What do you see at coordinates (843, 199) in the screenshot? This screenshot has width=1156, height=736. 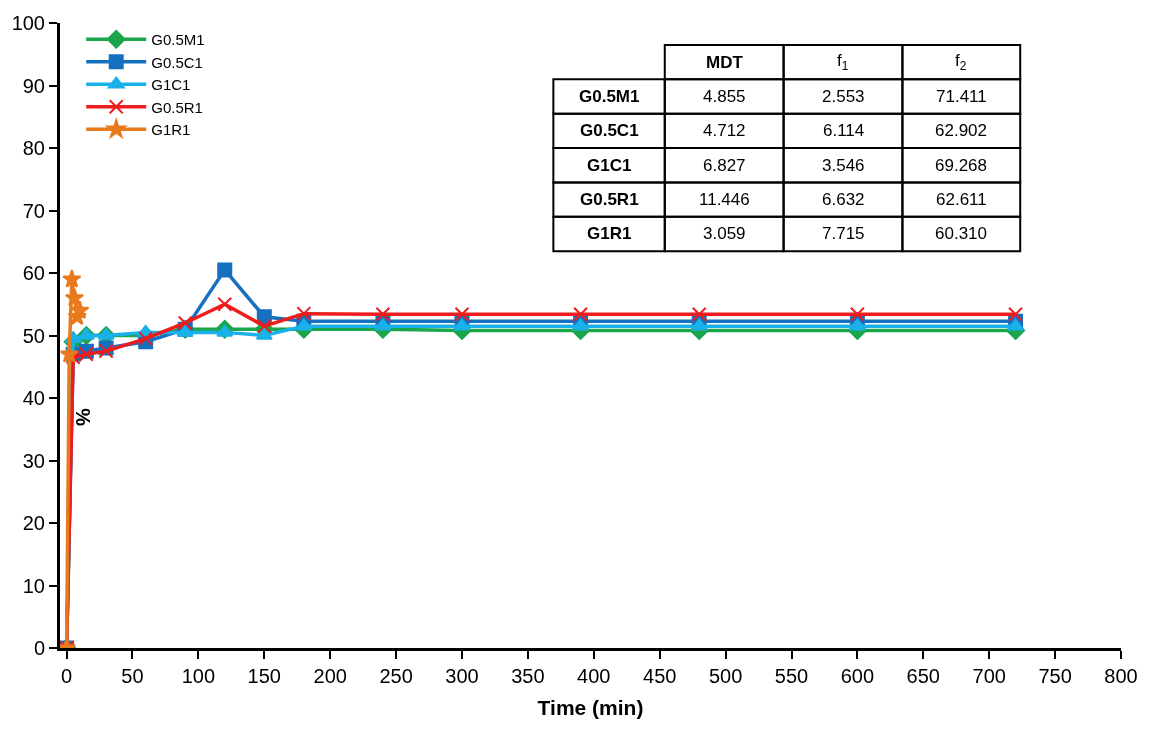 I see `annotation: 6.632` at bounding box center [843, 199].